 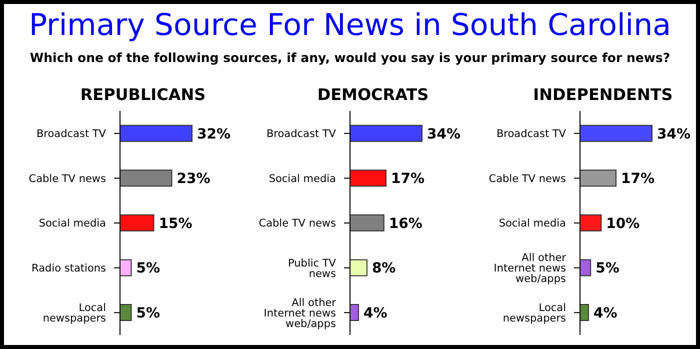 What do you see at coordinates (384, 268) in the screenshot?
I see `data-label: 8%` at bounding box center [384, 268].